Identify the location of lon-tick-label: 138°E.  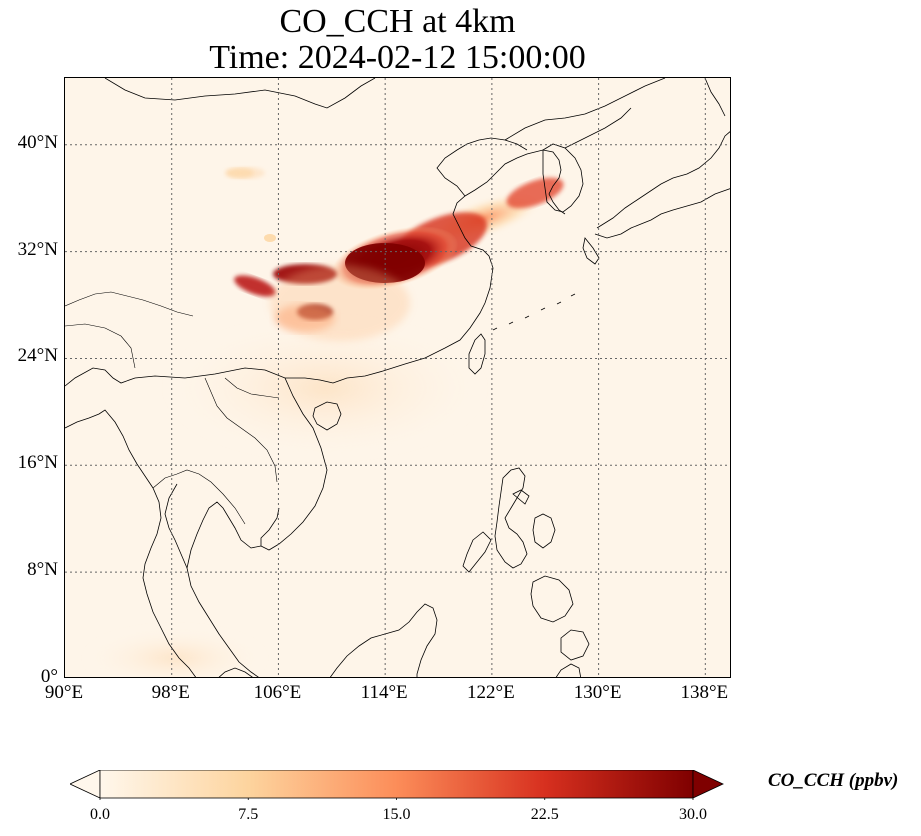
(704, 692).